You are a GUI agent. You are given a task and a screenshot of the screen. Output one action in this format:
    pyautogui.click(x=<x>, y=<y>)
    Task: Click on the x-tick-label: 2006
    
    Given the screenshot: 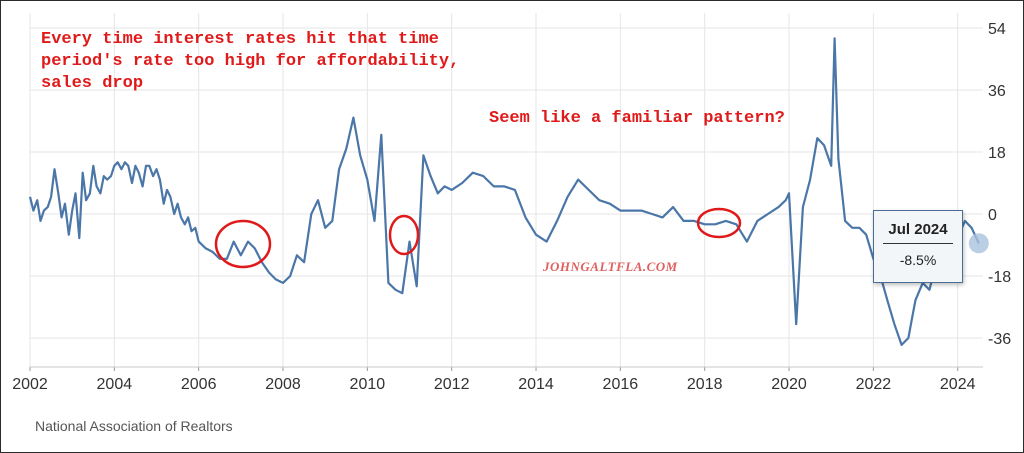 What is the action you would take?
    pyautogui.click(x=199, y=384)
    